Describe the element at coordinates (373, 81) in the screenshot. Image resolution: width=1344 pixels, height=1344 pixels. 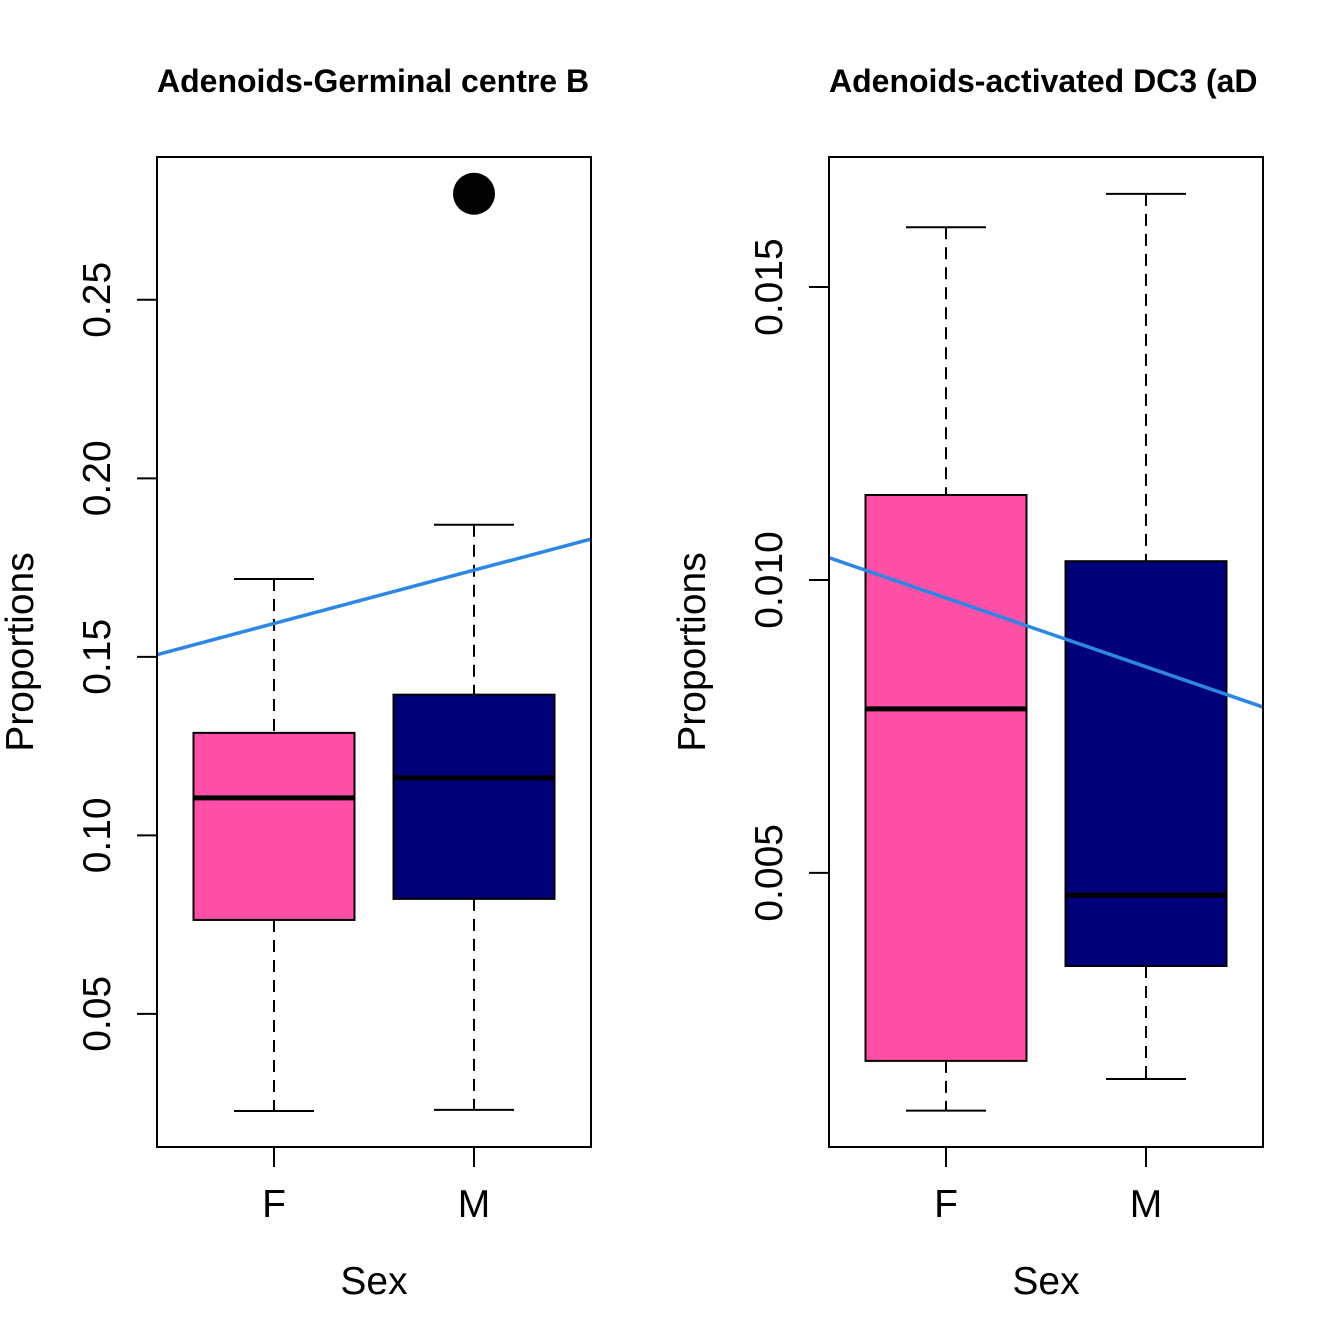
I see `panel-title: Adenoids-Germinal centre B` at that location.